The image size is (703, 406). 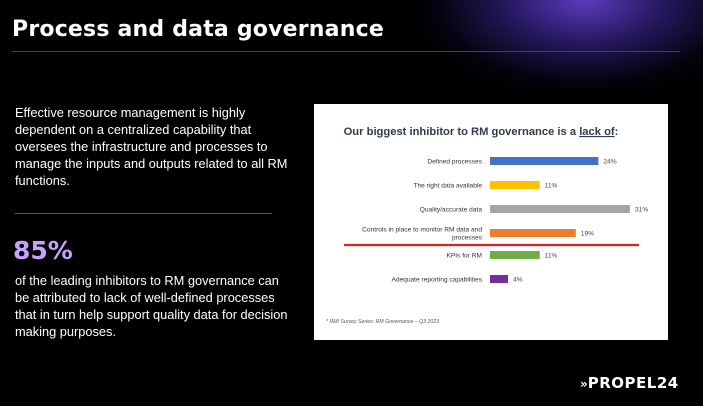 What do you see at coordinates (422, 230) in the screenshot?
I see `category-label: Controls in place to monitor RM data and` at bounding box center [422, 230].